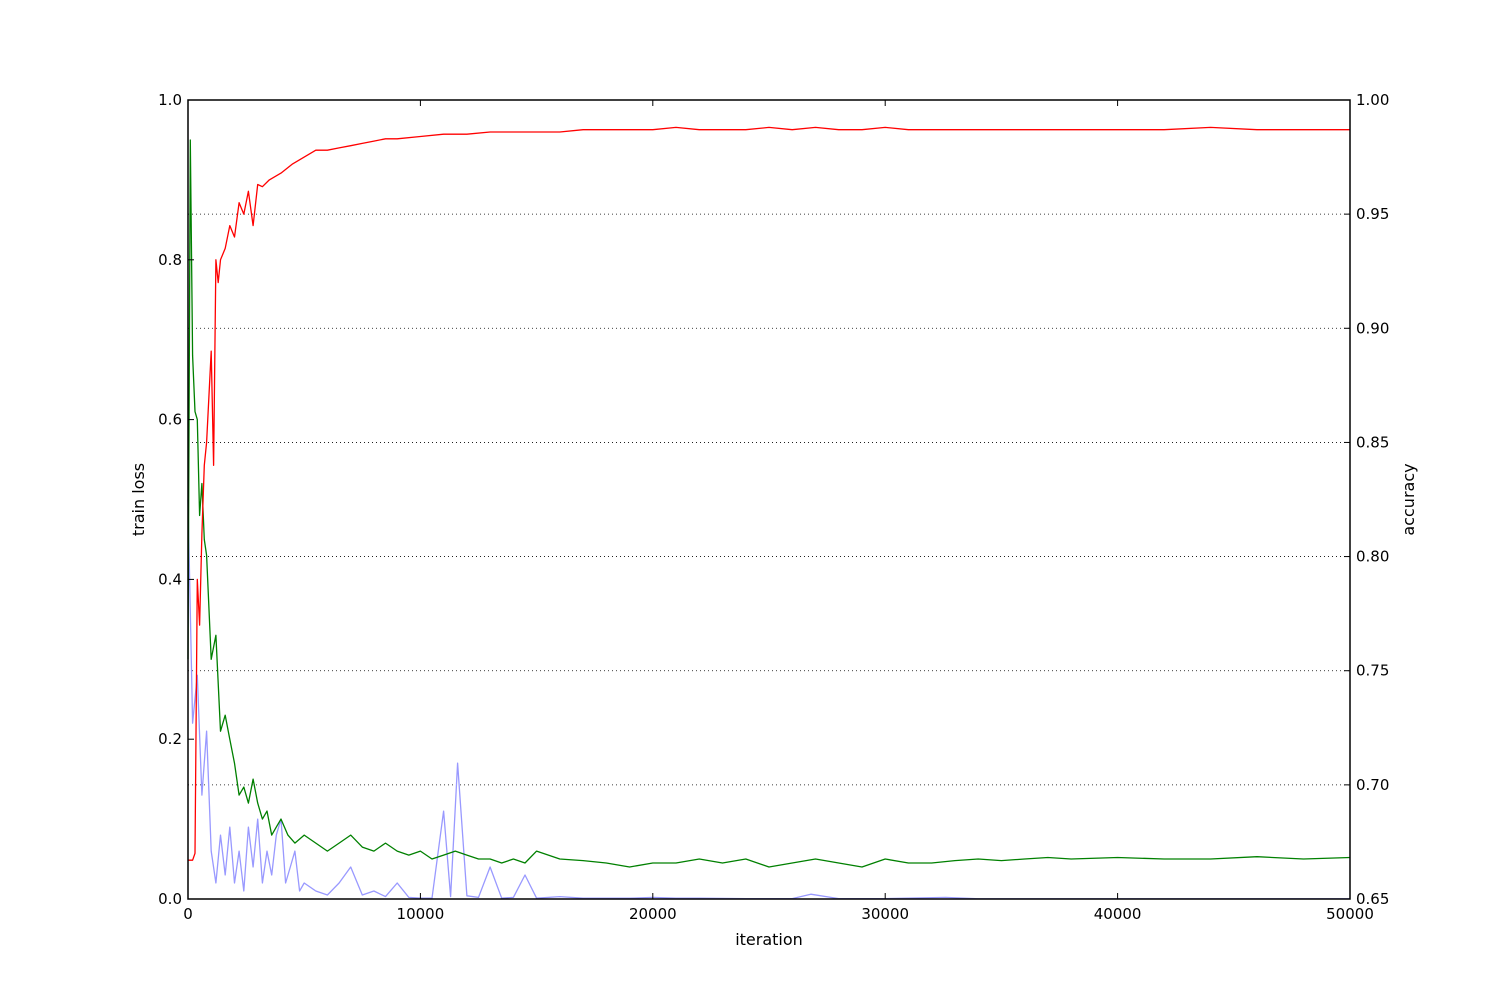  What do you see at coordinates (1408, 499) in the screenshot?
I see `y2-axis-label: accuracy` at bounding box center [1408, 499].